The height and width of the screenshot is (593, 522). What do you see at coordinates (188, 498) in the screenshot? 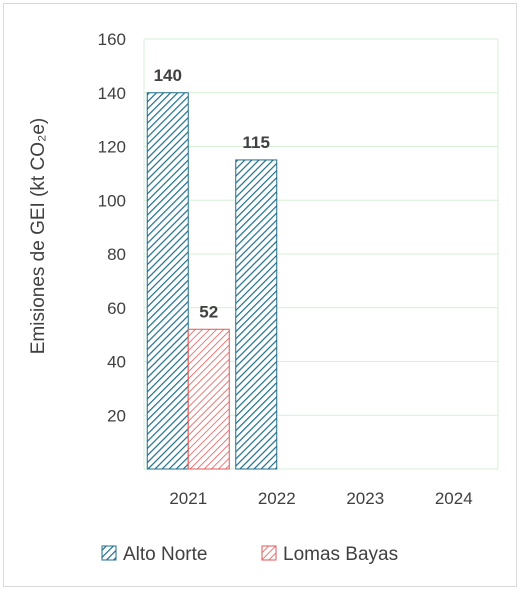
I see `x-tick-label: 2021` at bounding box center [188, 498].